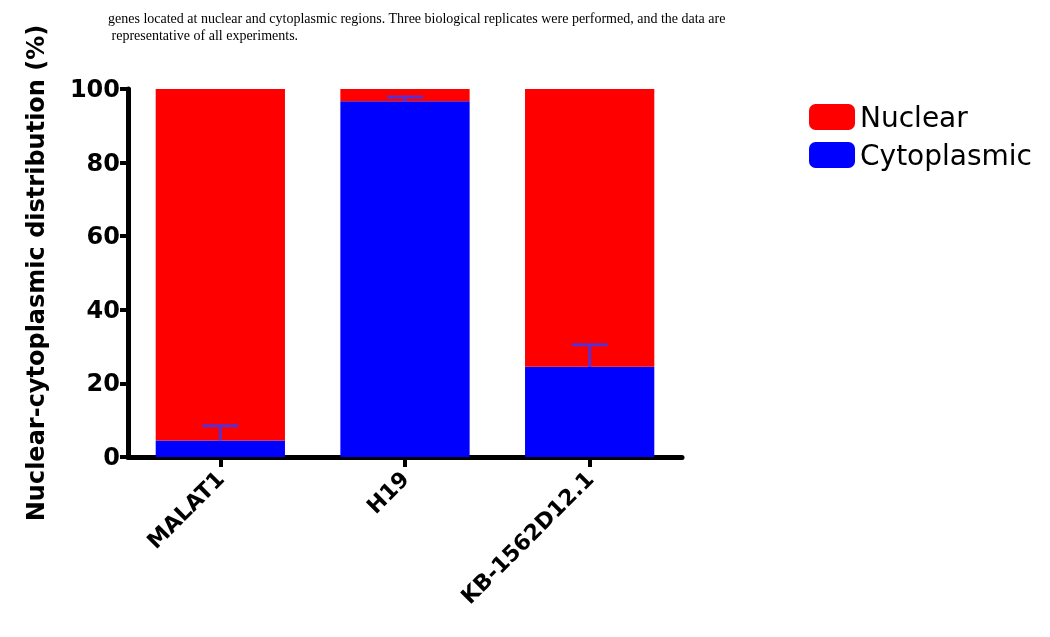 The height and width of the screenshot is (637, 1050). Describe the element at coordinates (103, 162) in the screenshot. I see `y-tick-label: 80` at that location.